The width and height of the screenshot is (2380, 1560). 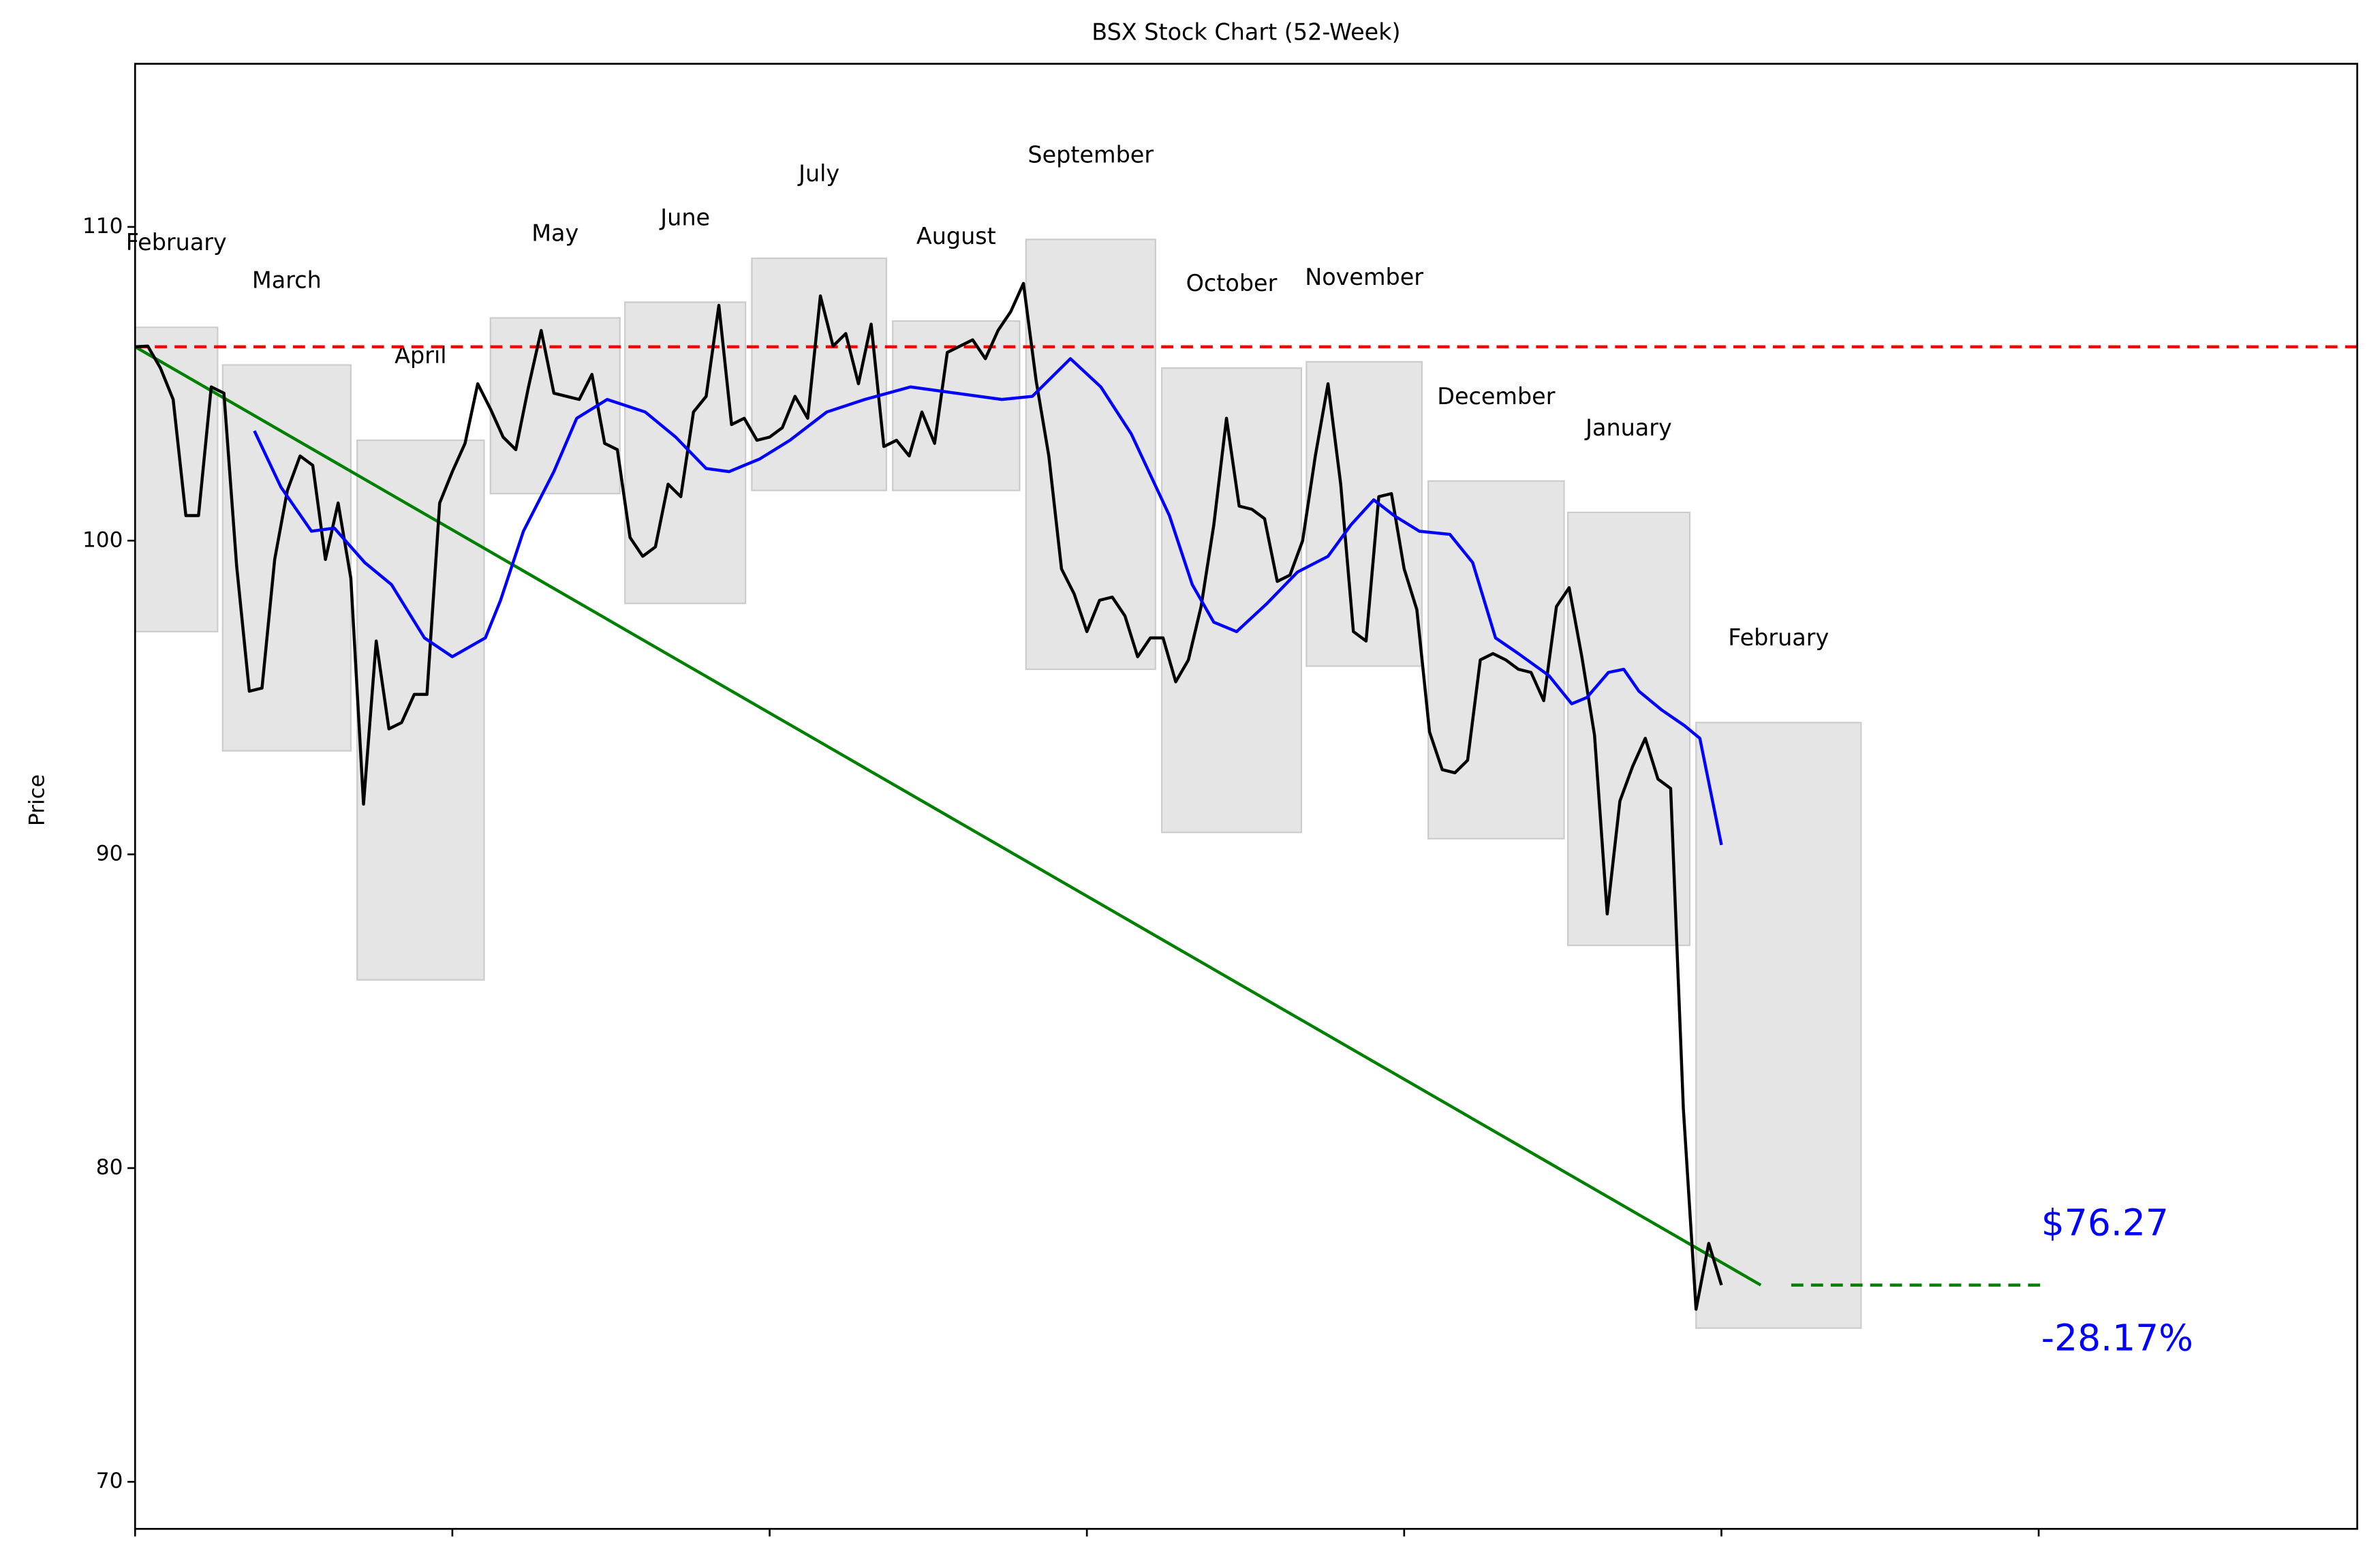 What do you see at coordinates (956, 236) in the screenshot?
I see `month-label: August` at bounding box center [956, 236].